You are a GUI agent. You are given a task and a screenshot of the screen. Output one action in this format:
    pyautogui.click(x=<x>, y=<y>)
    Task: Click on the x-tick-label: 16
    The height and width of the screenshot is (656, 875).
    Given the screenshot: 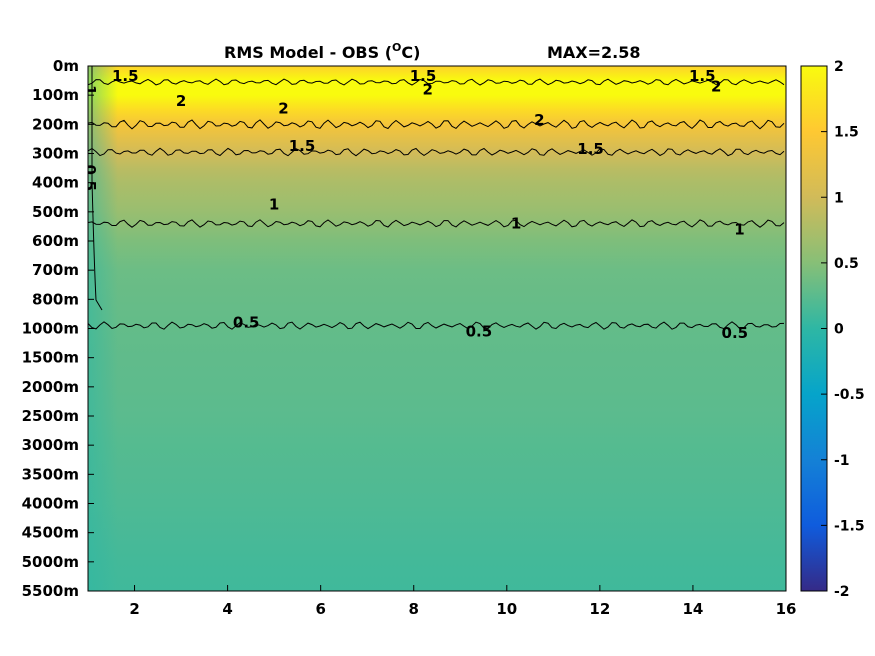 What is the action you would take?
    pyautogui.click(x=786, y=609)
    